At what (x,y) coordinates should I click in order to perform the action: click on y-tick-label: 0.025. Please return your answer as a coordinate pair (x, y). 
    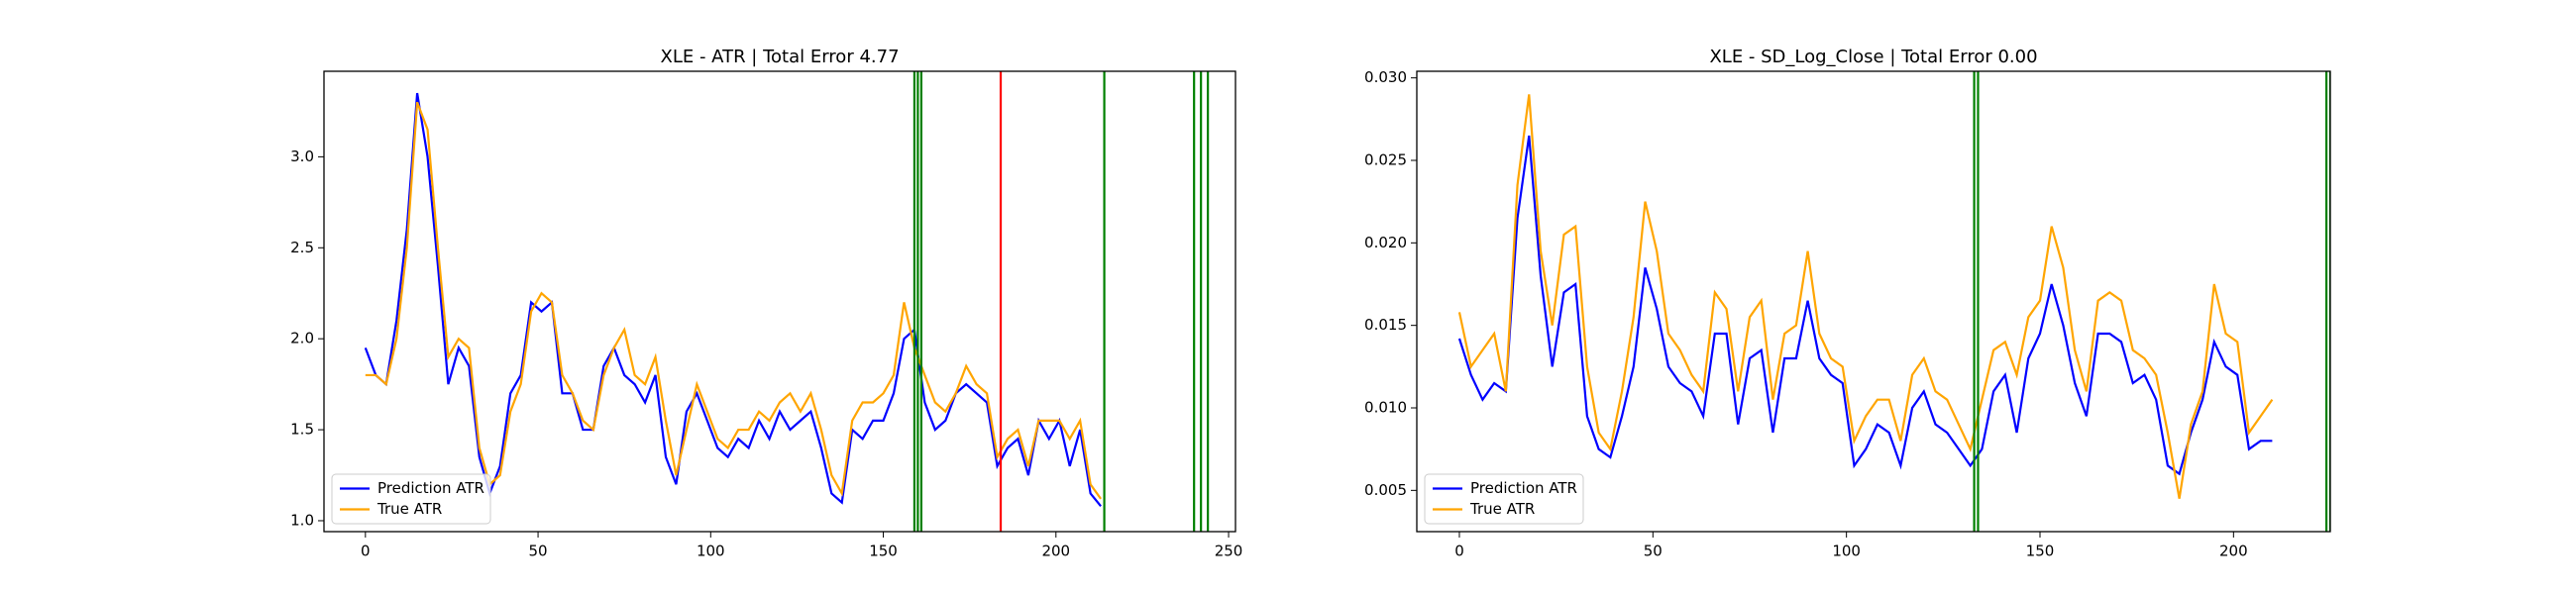
    Looking at the image, I should click on (1386, 160).